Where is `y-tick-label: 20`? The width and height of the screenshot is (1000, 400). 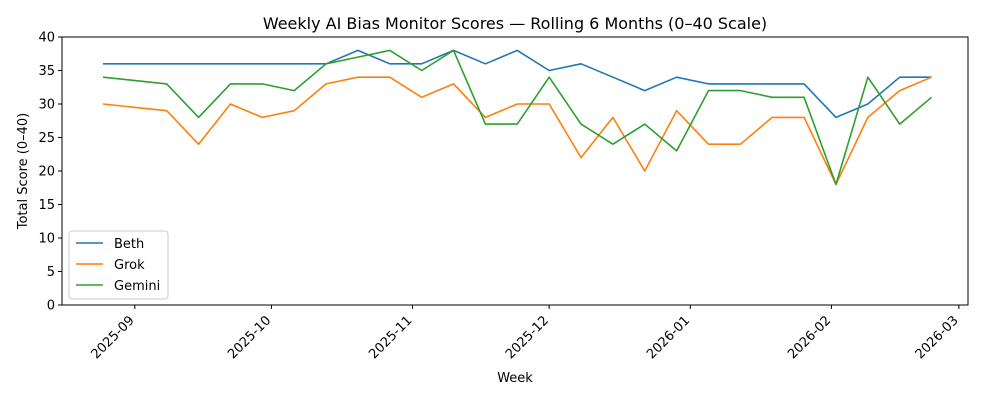
y-tick-label: 20 is located at coordinates (46, 172).